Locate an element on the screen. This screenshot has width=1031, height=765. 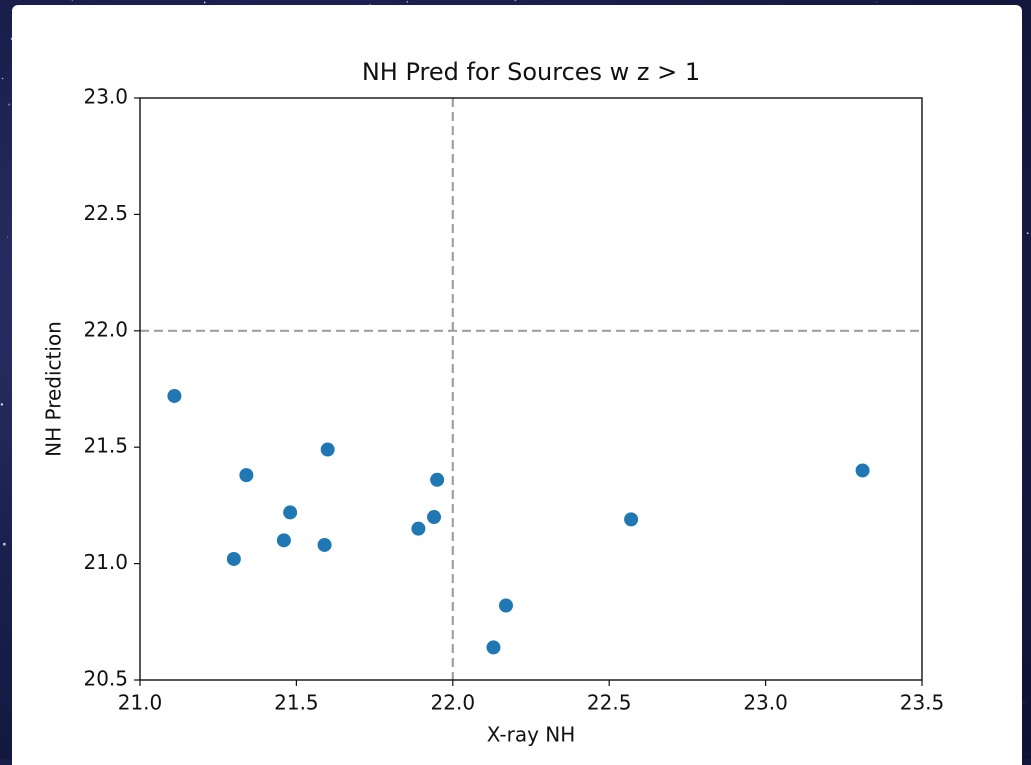
x-tick-label: 22.5 is located at coordinates (609, 703).